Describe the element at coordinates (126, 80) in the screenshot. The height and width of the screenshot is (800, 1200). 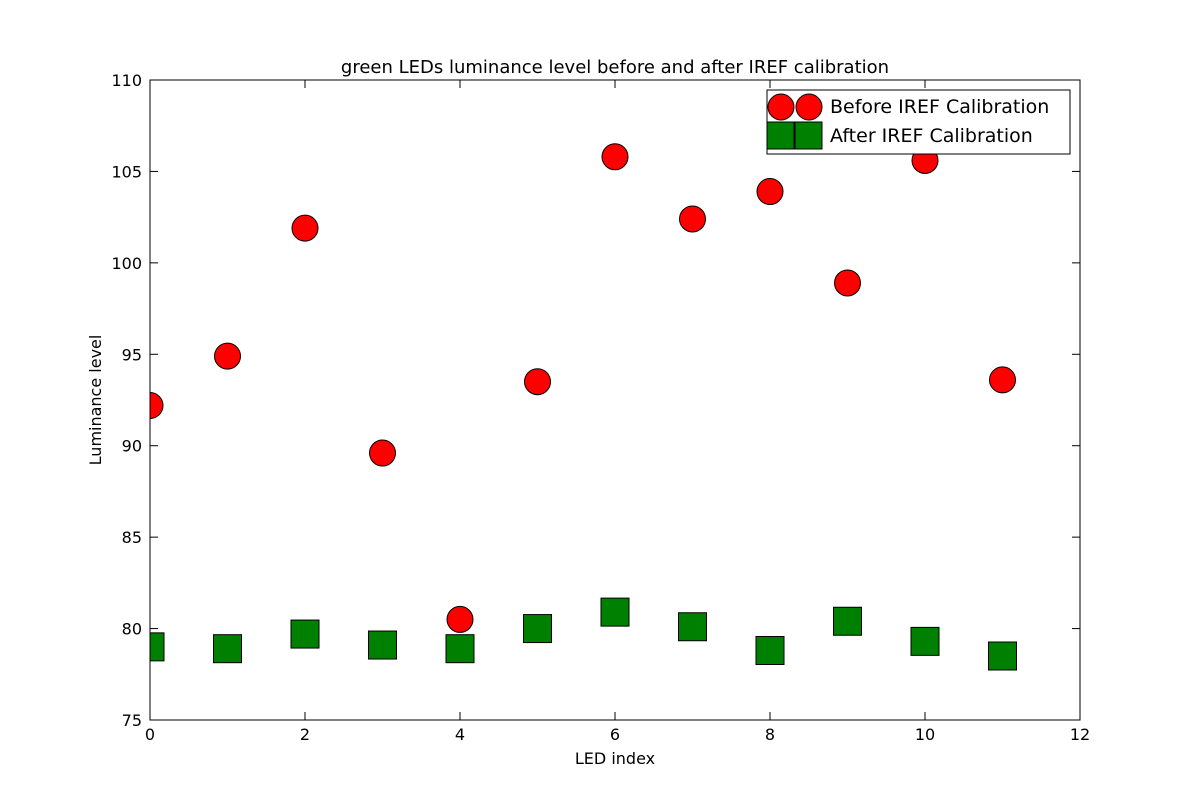
I see `y-tick-label: 110` at that location.